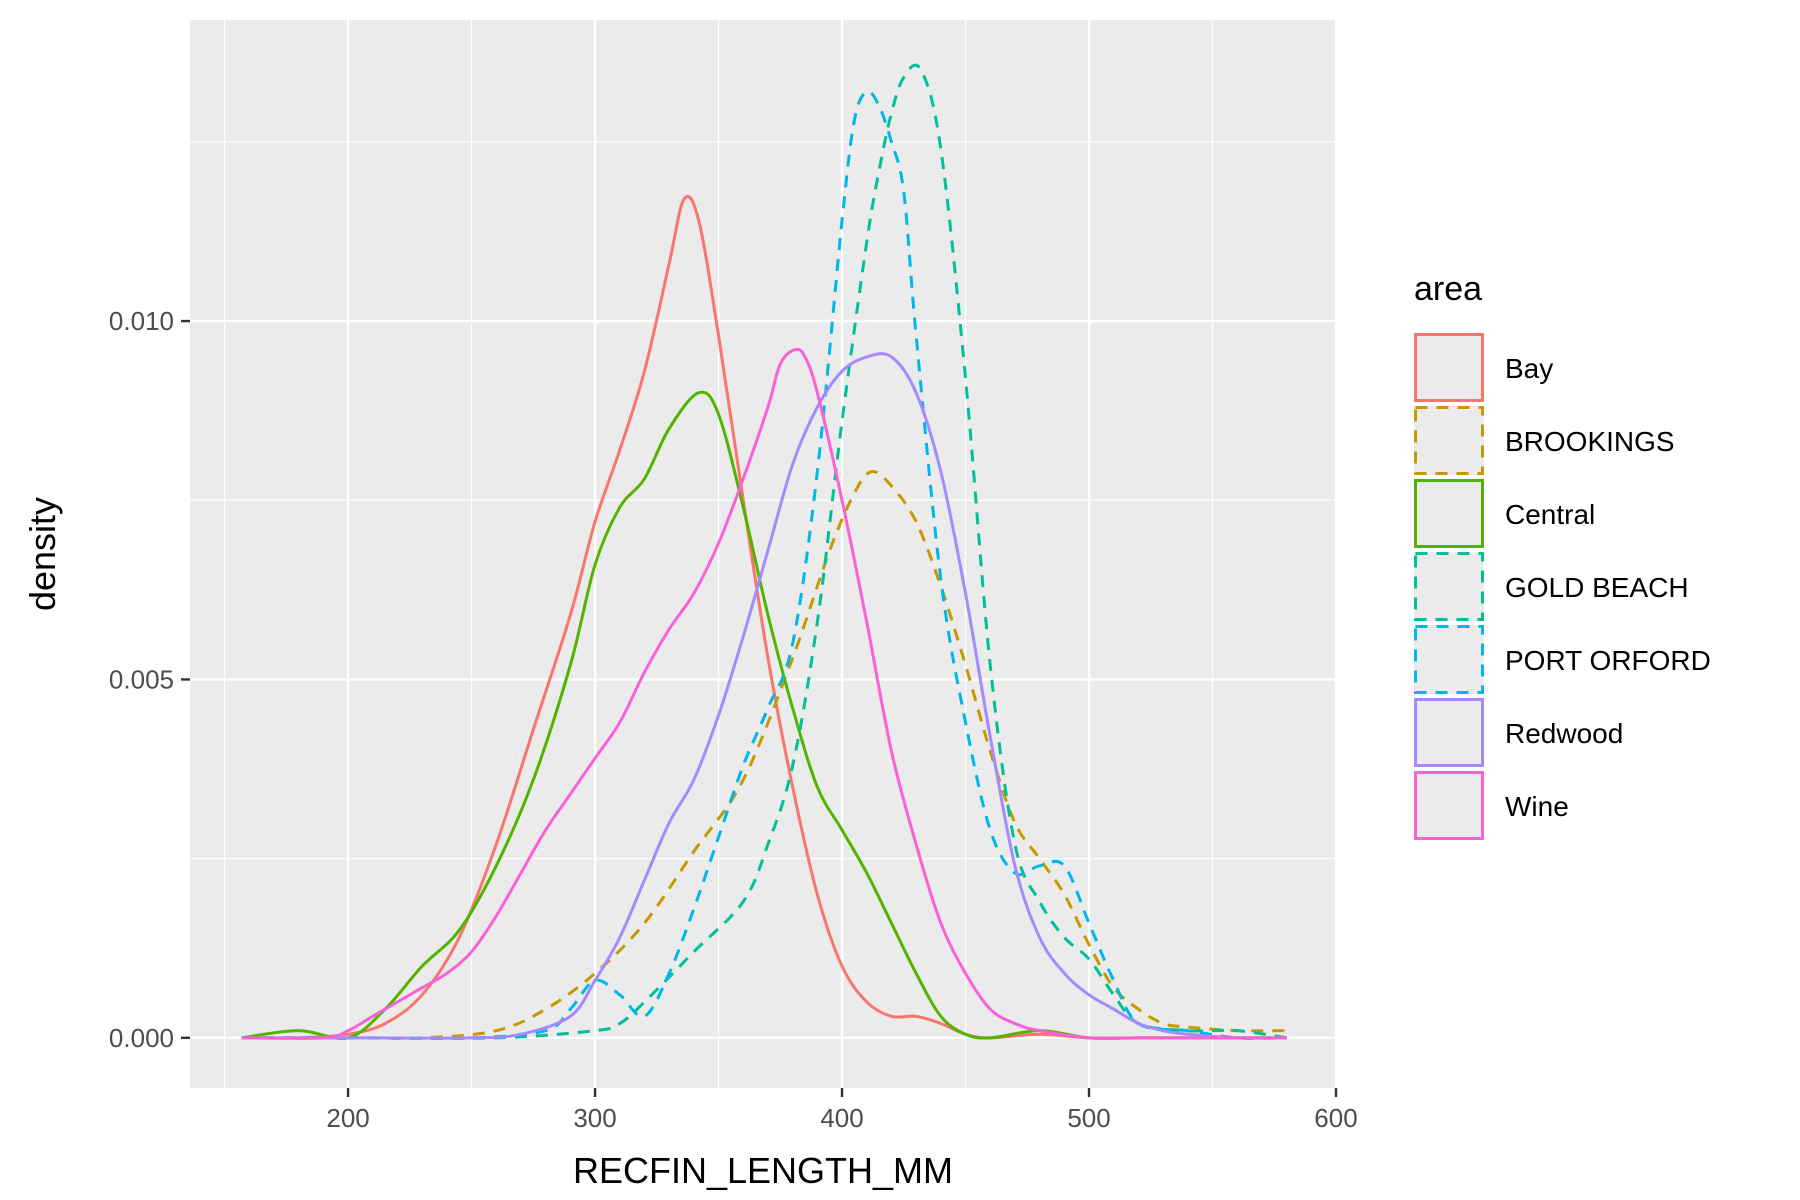 The image size is (1800, 1200). Describe the element at coordinates (141, 679) in the screenshot. I see `y-tick-label: 0.005` at that location.